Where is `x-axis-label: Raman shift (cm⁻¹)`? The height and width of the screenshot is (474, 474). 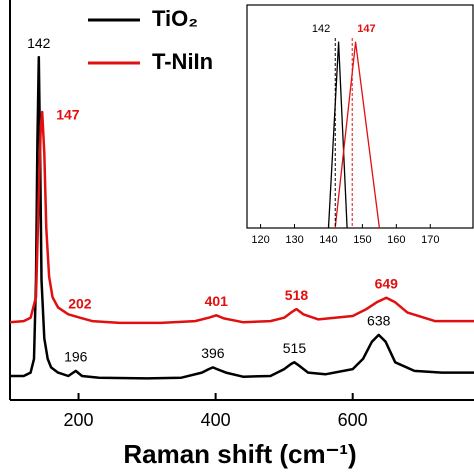 x-axis-label: Raman shift (cm⁻¹) is located at coordinates (239, 454).